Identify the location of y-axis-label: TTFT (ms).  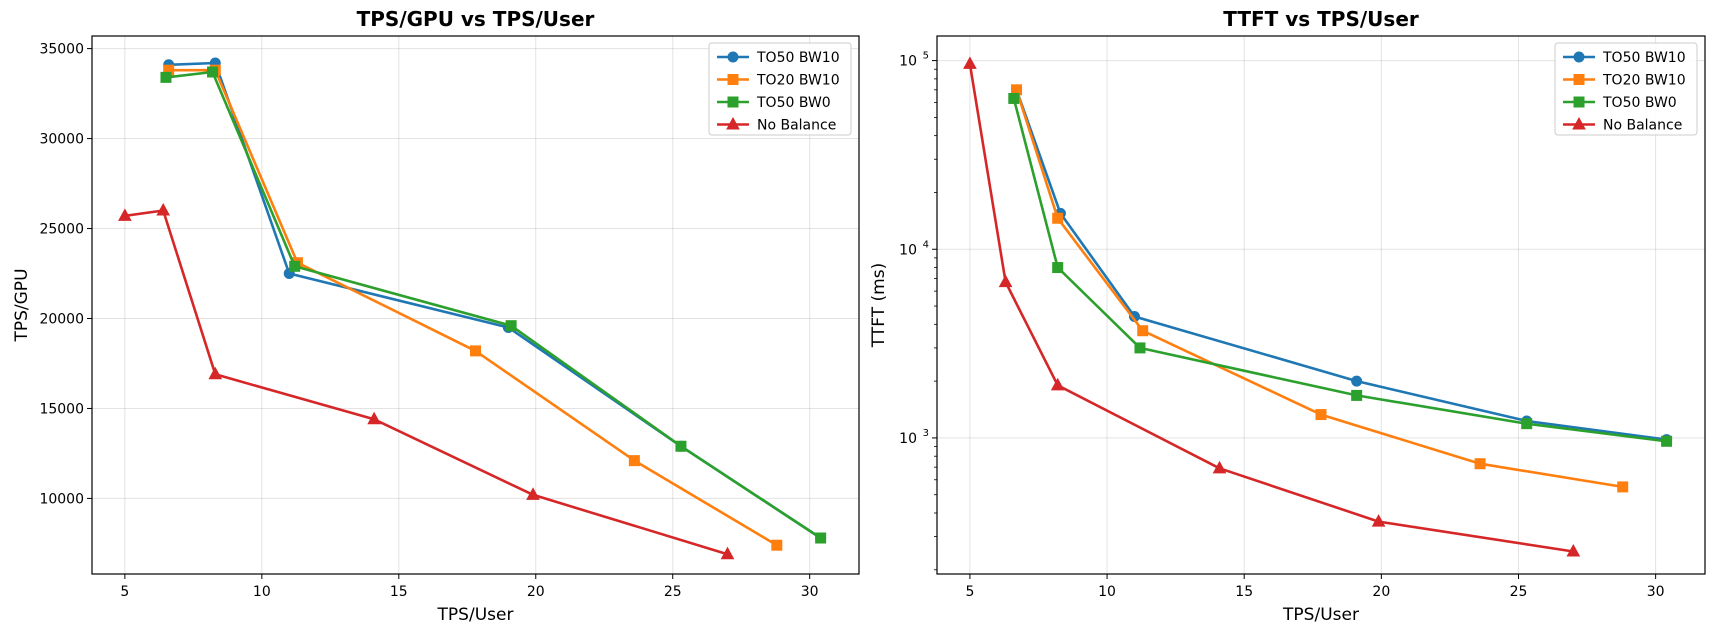
(879, 305).